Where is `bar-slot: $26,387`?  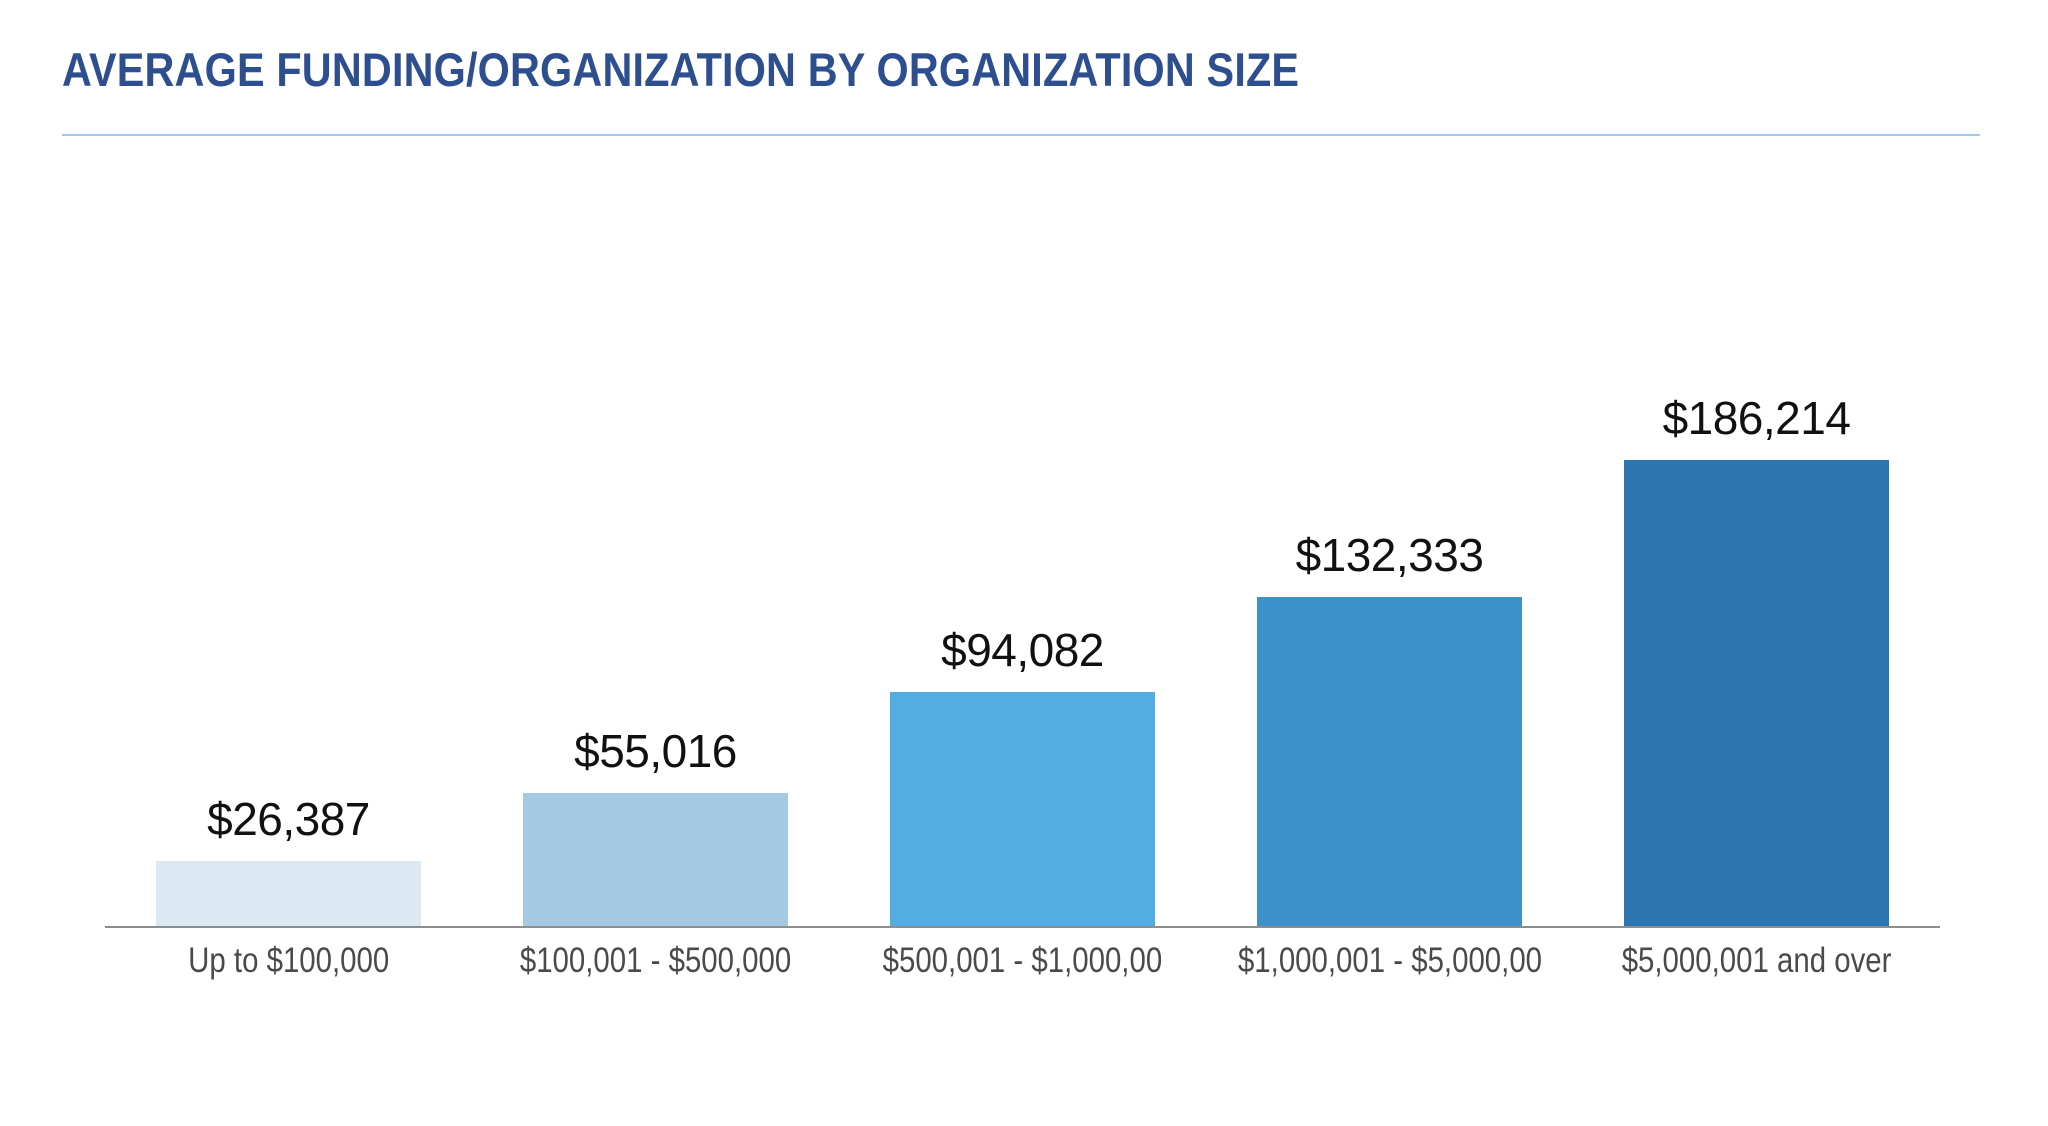
bar-slot: $26,387 is located at coordinates (288, 543).